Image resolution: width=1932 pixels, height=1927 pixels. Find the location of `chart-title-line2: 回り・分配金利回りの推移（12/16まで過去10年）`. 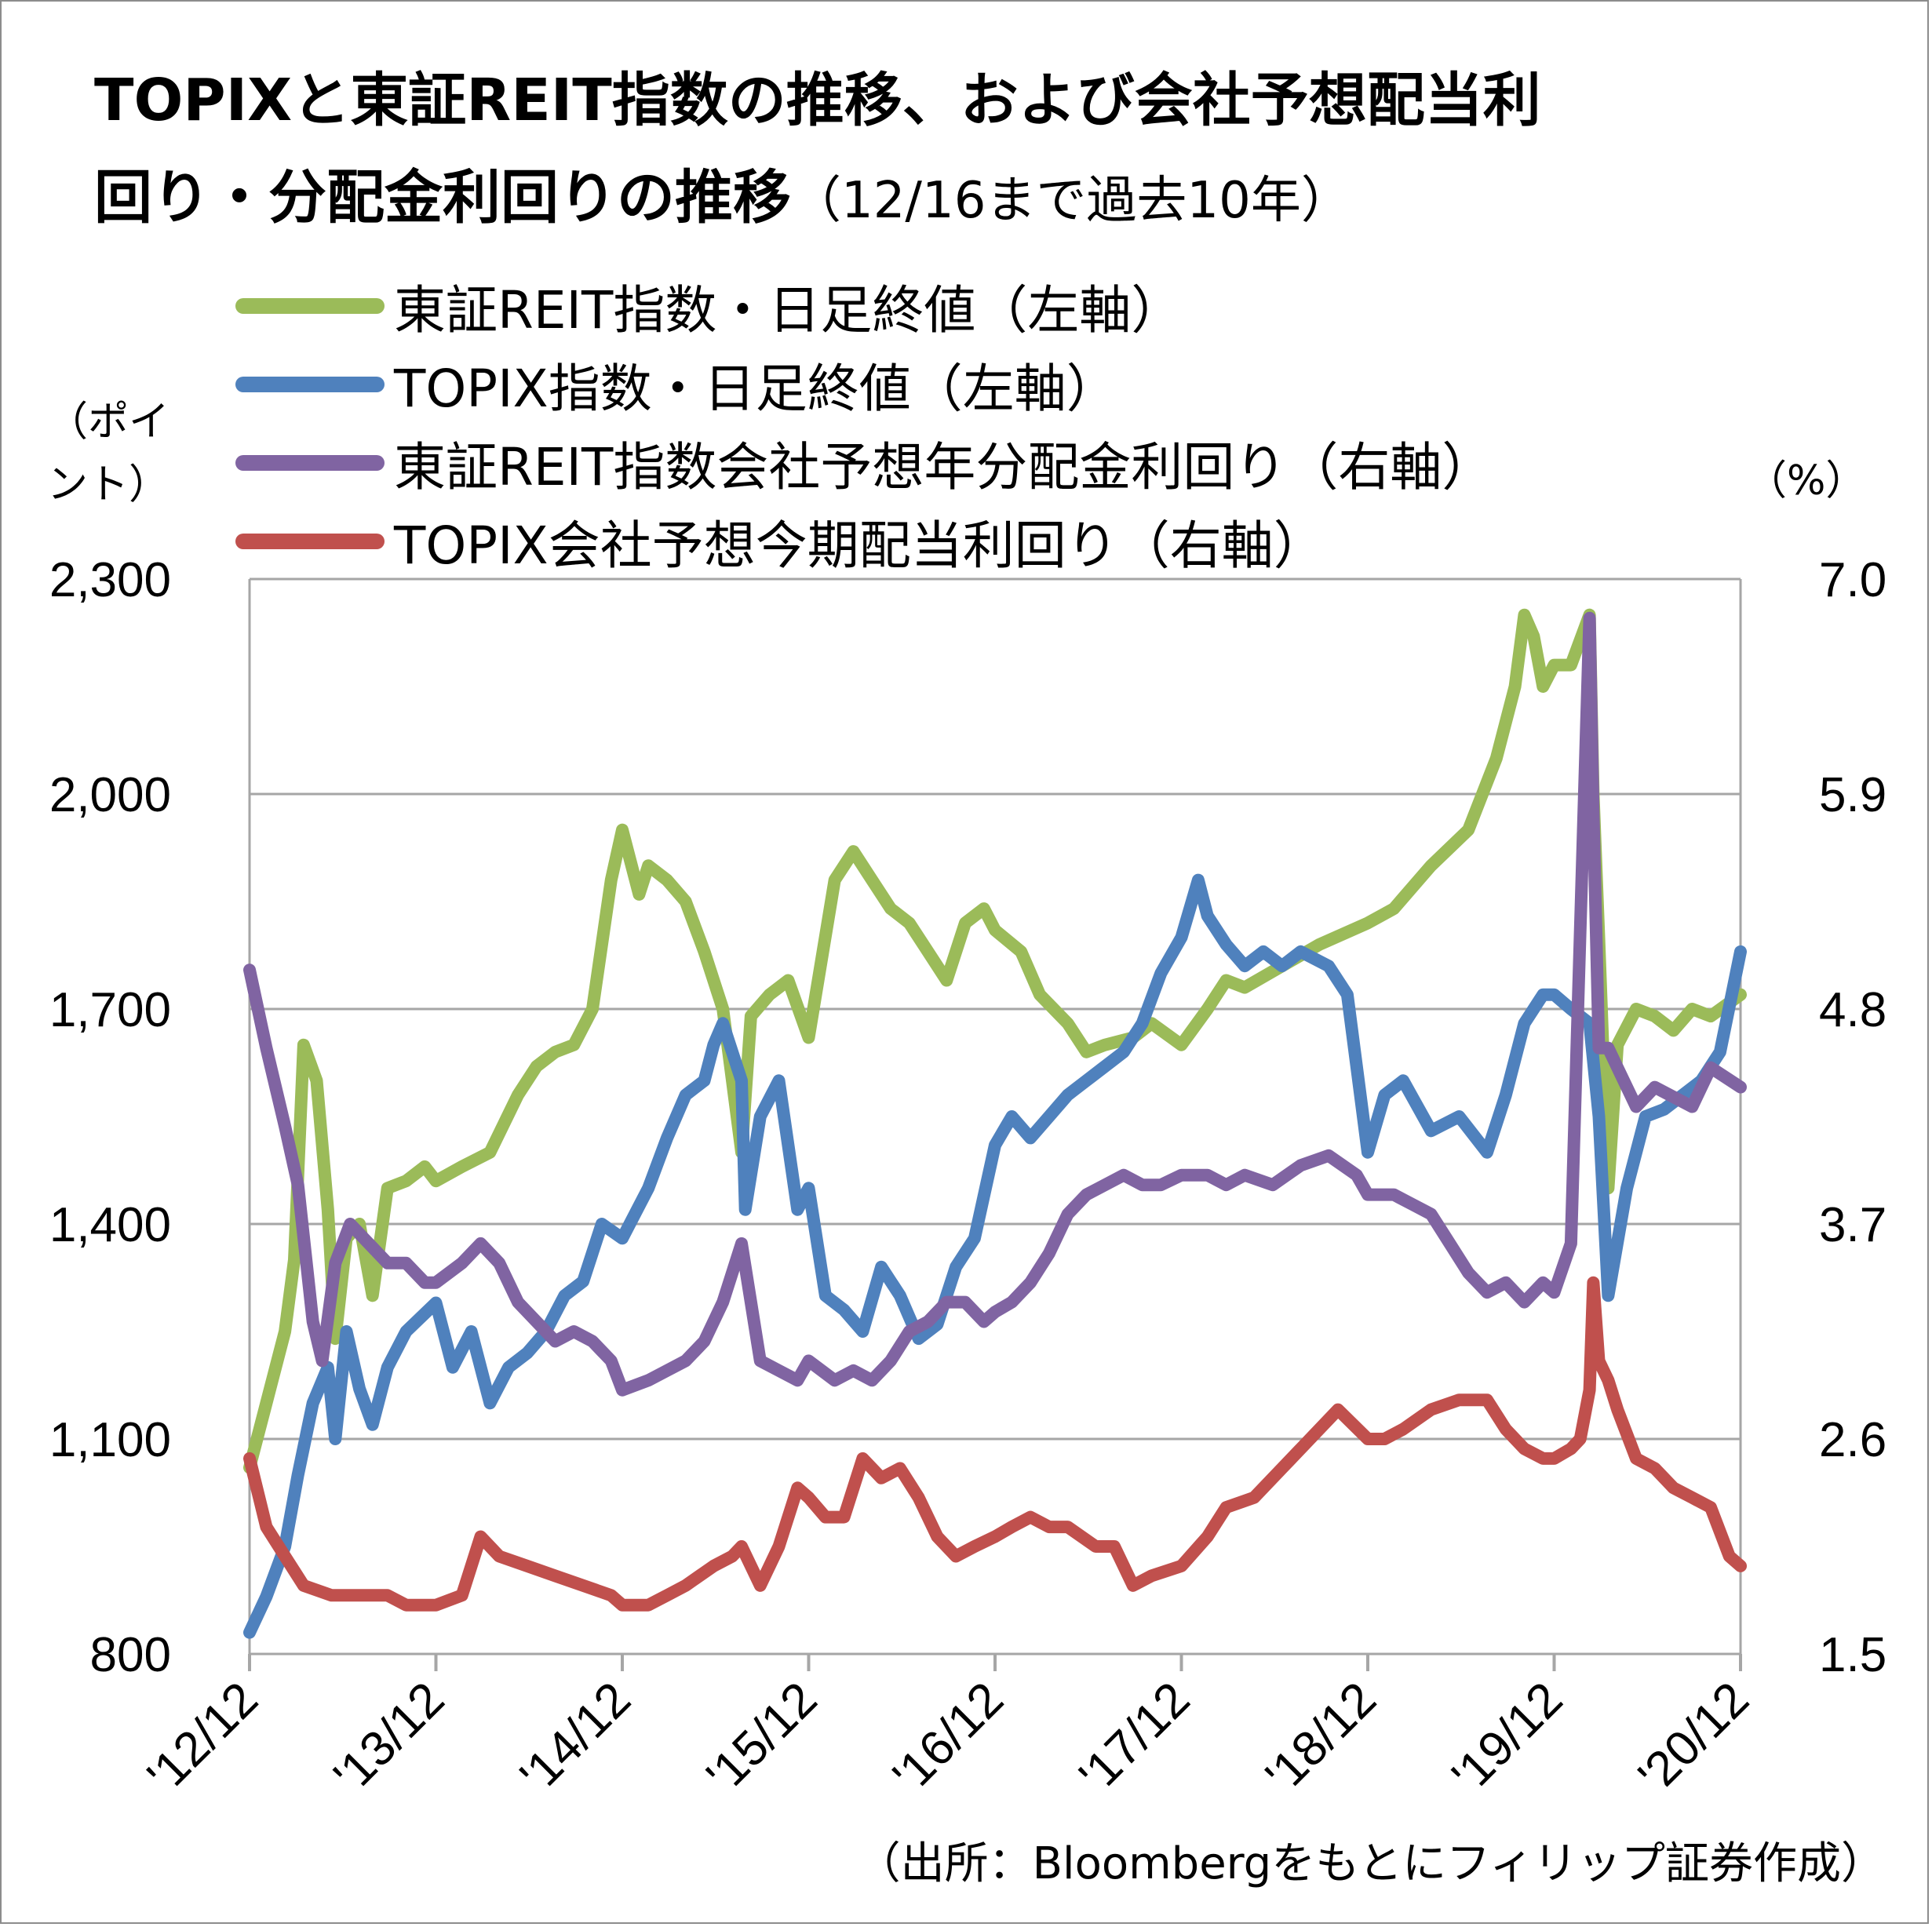

chart-title-line2: 回り・分配金利回りの推移（12/16まで過去10年） is located at coordinates (722, 193).